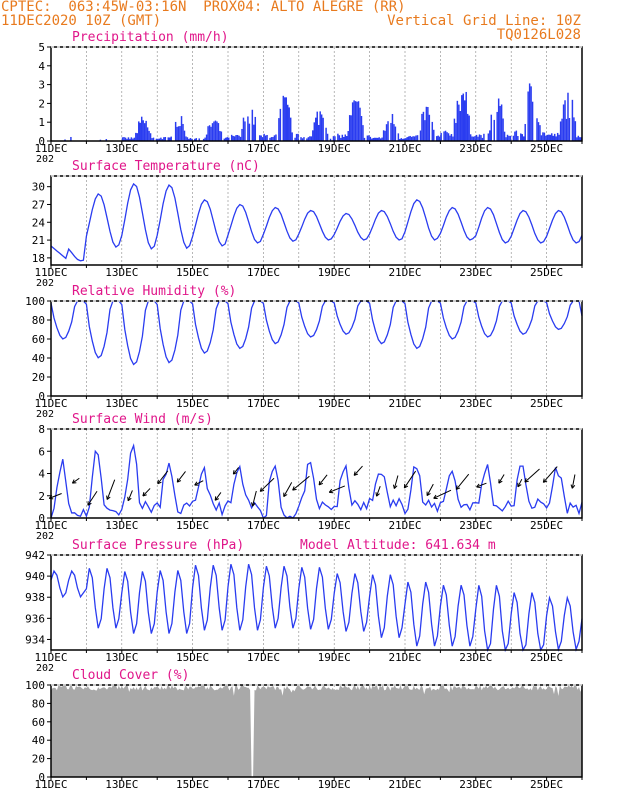 This screenshot has height=800, width=618. What do you see at coordinates (158, 545) in the screenshot?
I see `panel-title: Surface Pressure (hPa)` at bounding box center [158, 545].